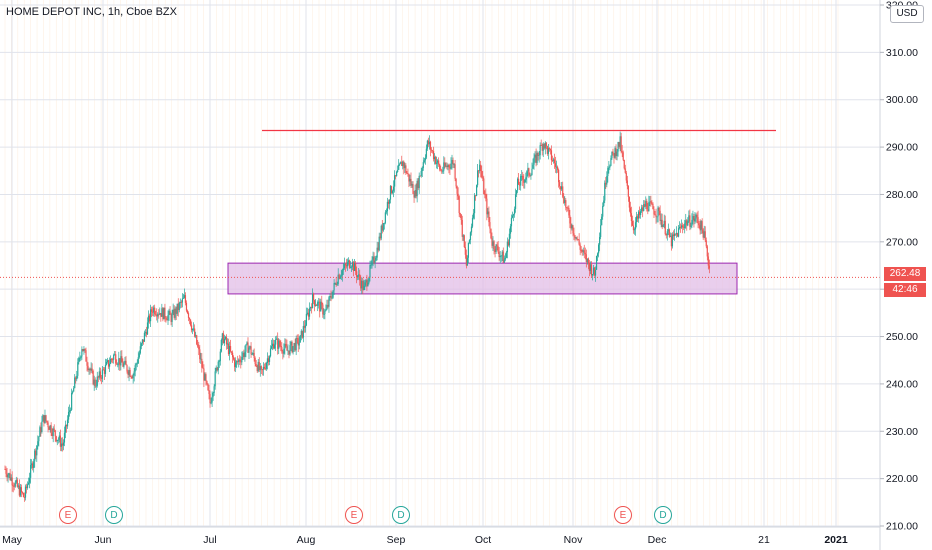  I want to click on x-tick-label: Jul, so click(209, 540).